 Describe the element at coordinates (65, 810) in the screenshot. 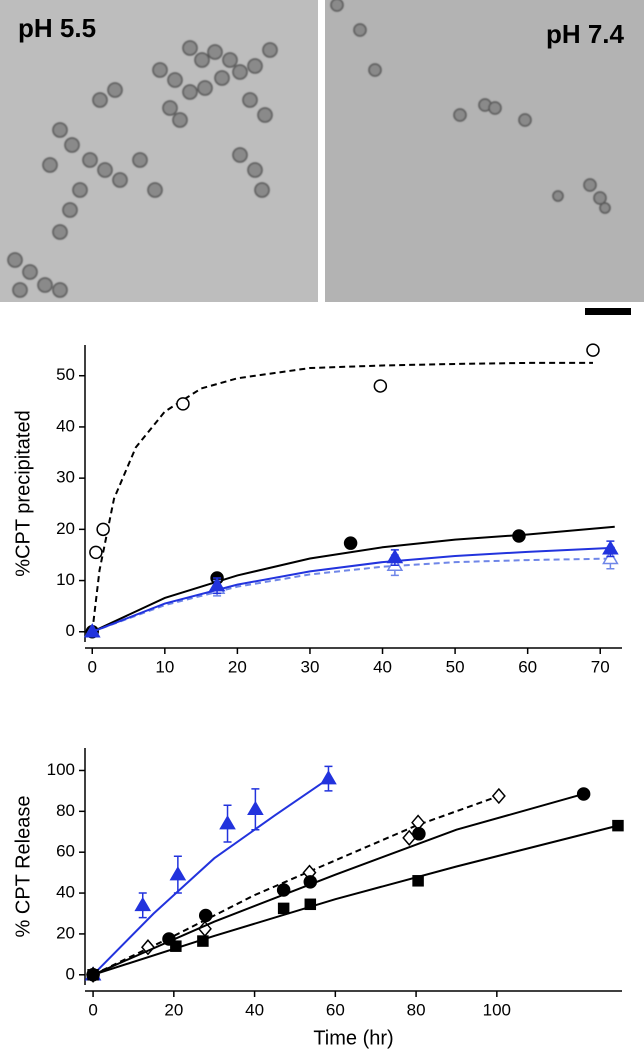

I see `y-tick-label: 80` at that location.